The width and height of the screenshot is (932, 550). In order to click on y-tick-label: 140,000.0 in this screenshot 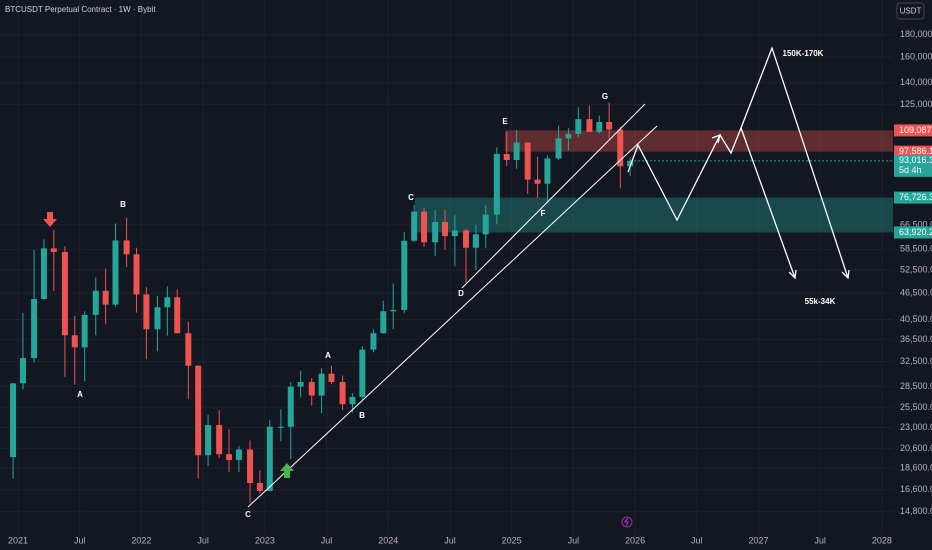, I will do `click(916, 82)`.